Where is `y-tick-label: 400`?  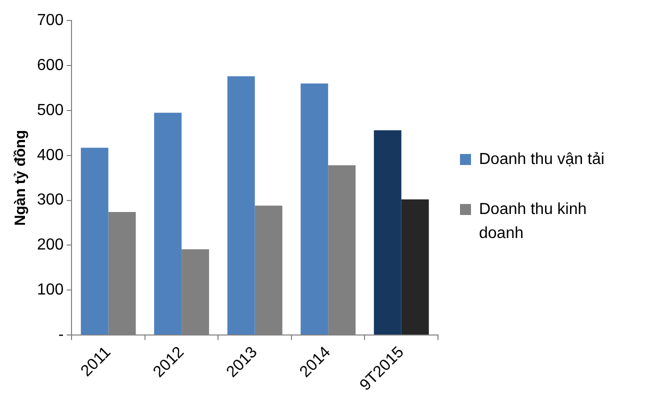 y-tick-label: 400 is located at coordinates (50, 155).